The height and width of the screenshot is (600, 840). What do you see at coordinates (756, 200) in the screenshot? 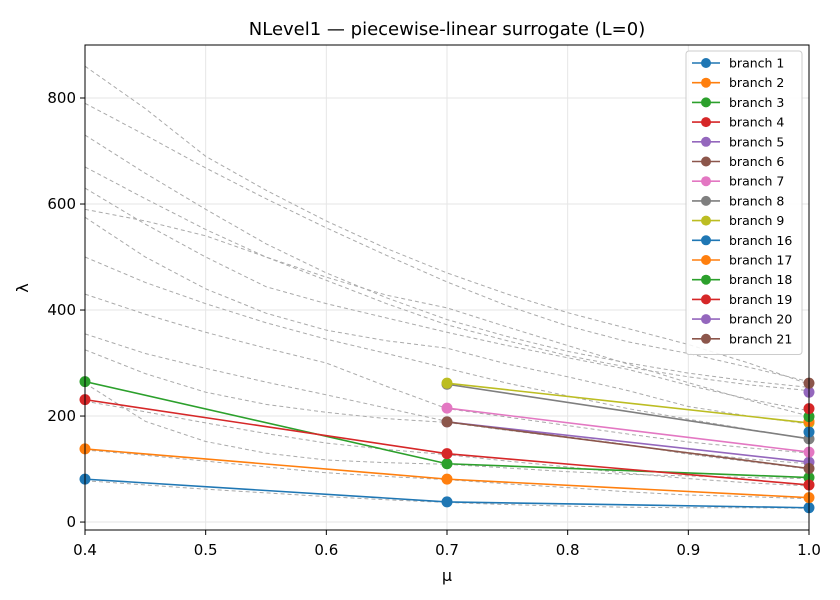
I see `legend-label: branch 8` at bounding box center [756, 200].